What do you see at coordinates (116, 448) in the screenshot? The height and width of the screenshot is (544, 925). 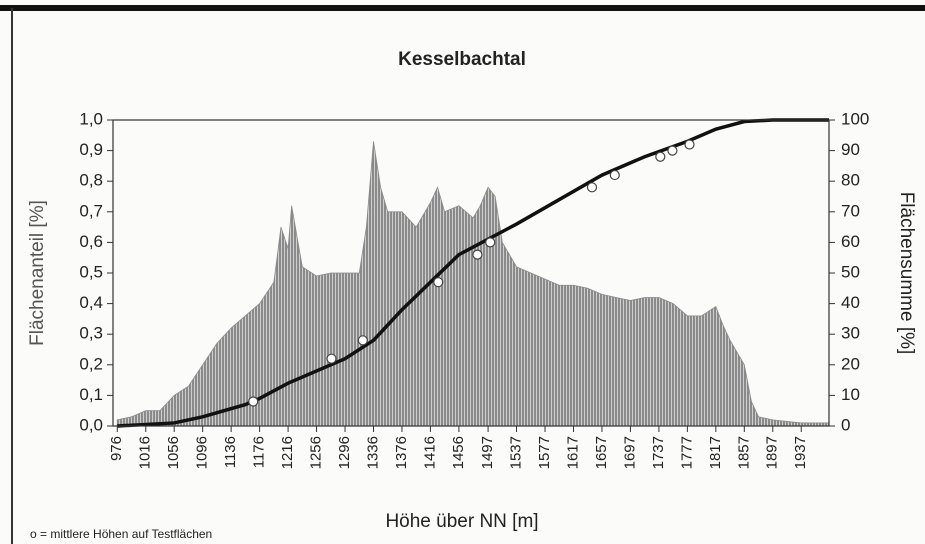 I see `x-tick-label: 976` at bounding box center [116, 448].